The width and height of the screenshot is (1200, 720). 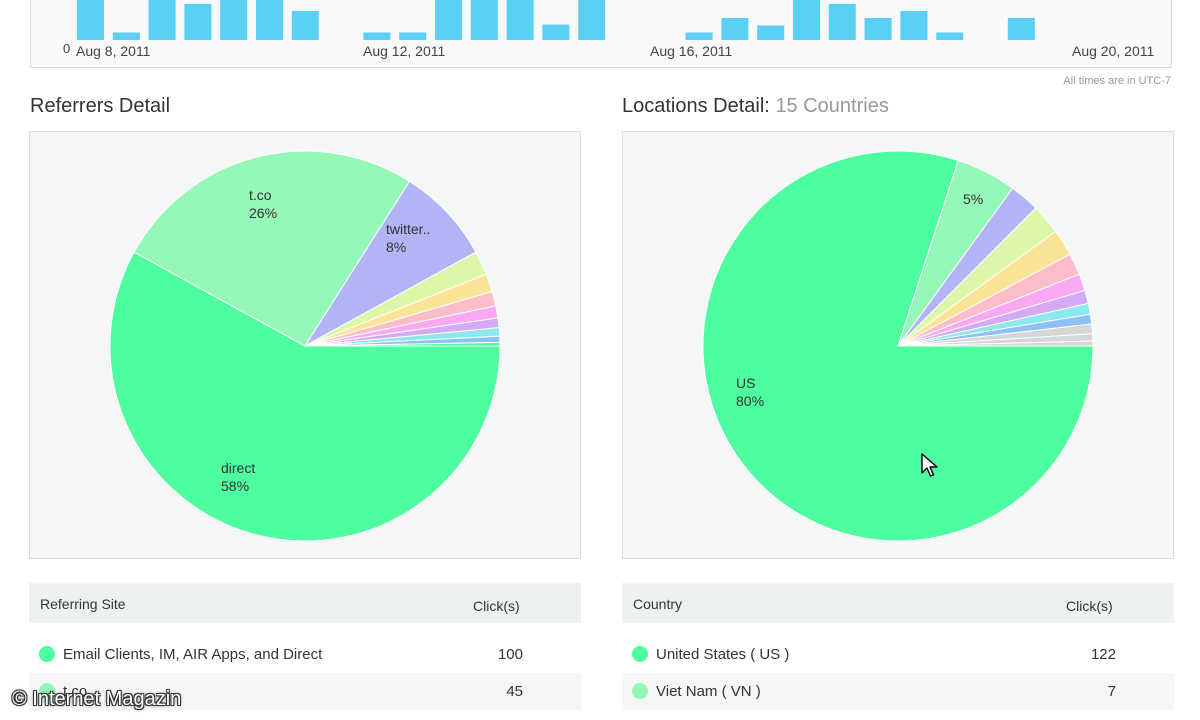 I want to click on locations-table-header: Country Click(s), so click(x=898, y=603).